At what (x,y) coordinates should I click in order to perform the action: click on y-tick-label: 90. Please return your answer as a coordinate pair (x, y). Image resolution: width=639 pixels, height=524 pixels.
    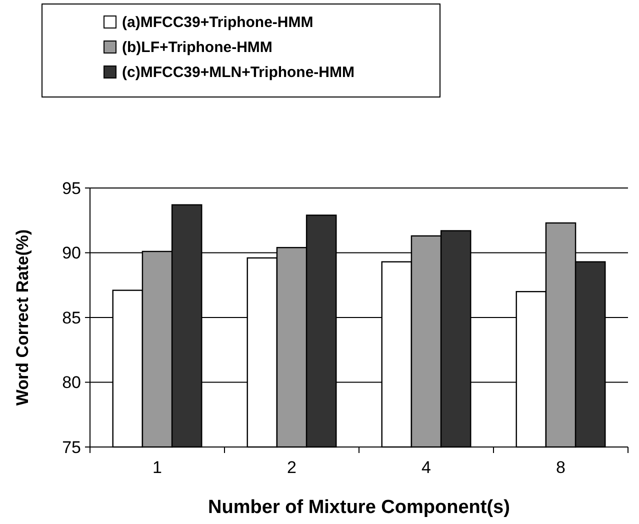
    Looking at the image, I should click on (71, 253).